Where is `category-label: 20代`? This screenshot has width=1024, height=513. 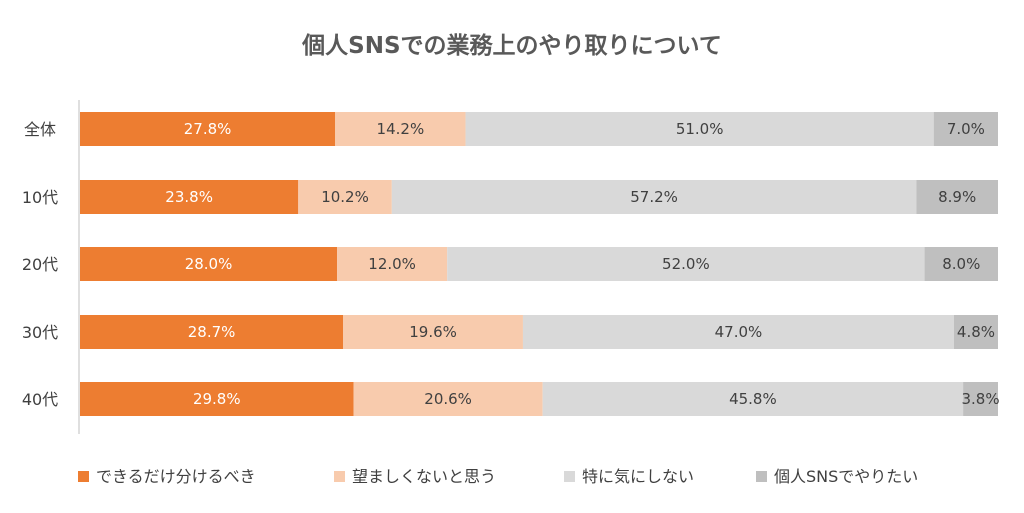
category-label: 20代 is located at coordinates (40, 264).